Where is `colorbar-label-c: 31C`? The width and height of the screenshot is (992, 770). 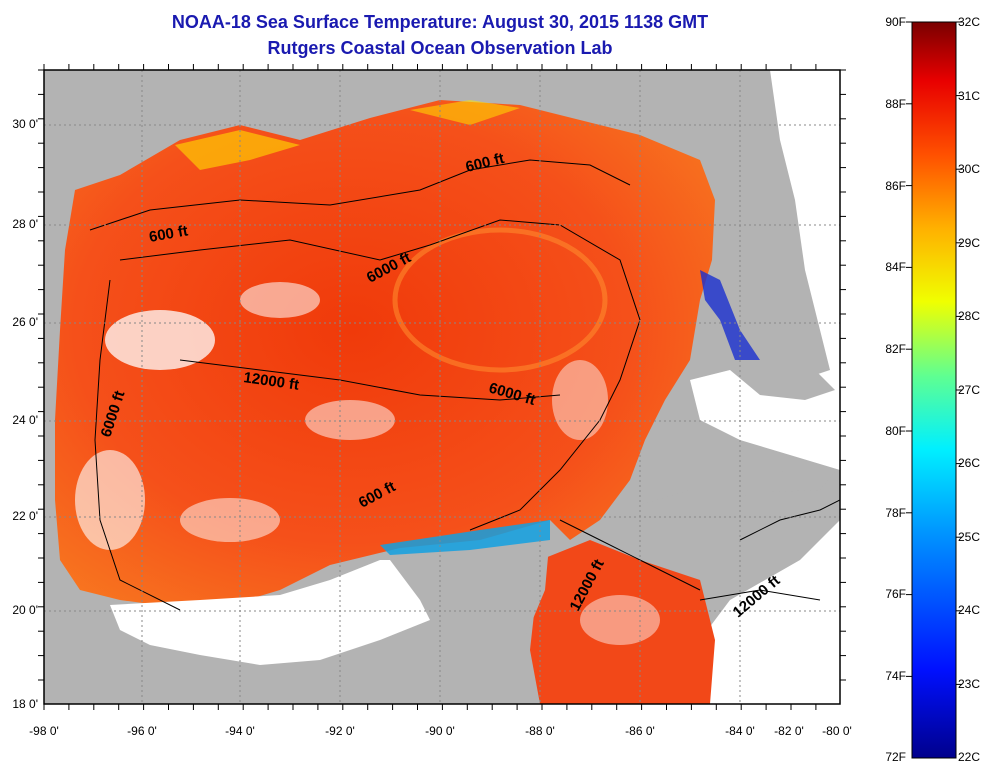 colorbar-label-c: 31C is located at coordinates (969, 96).